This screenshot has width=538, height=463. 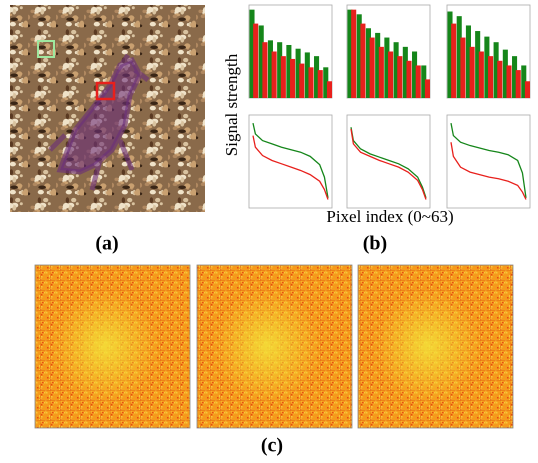 What do you see at coordinates (46, 49) in the screenshot?
I see `green-box` at bounding box center [46, 49].